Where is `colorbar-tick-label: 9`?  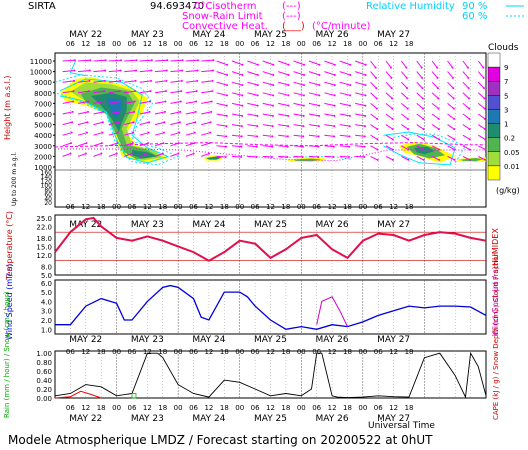
colorbar-tick-label: 9 is located at coordinates (506, 68).